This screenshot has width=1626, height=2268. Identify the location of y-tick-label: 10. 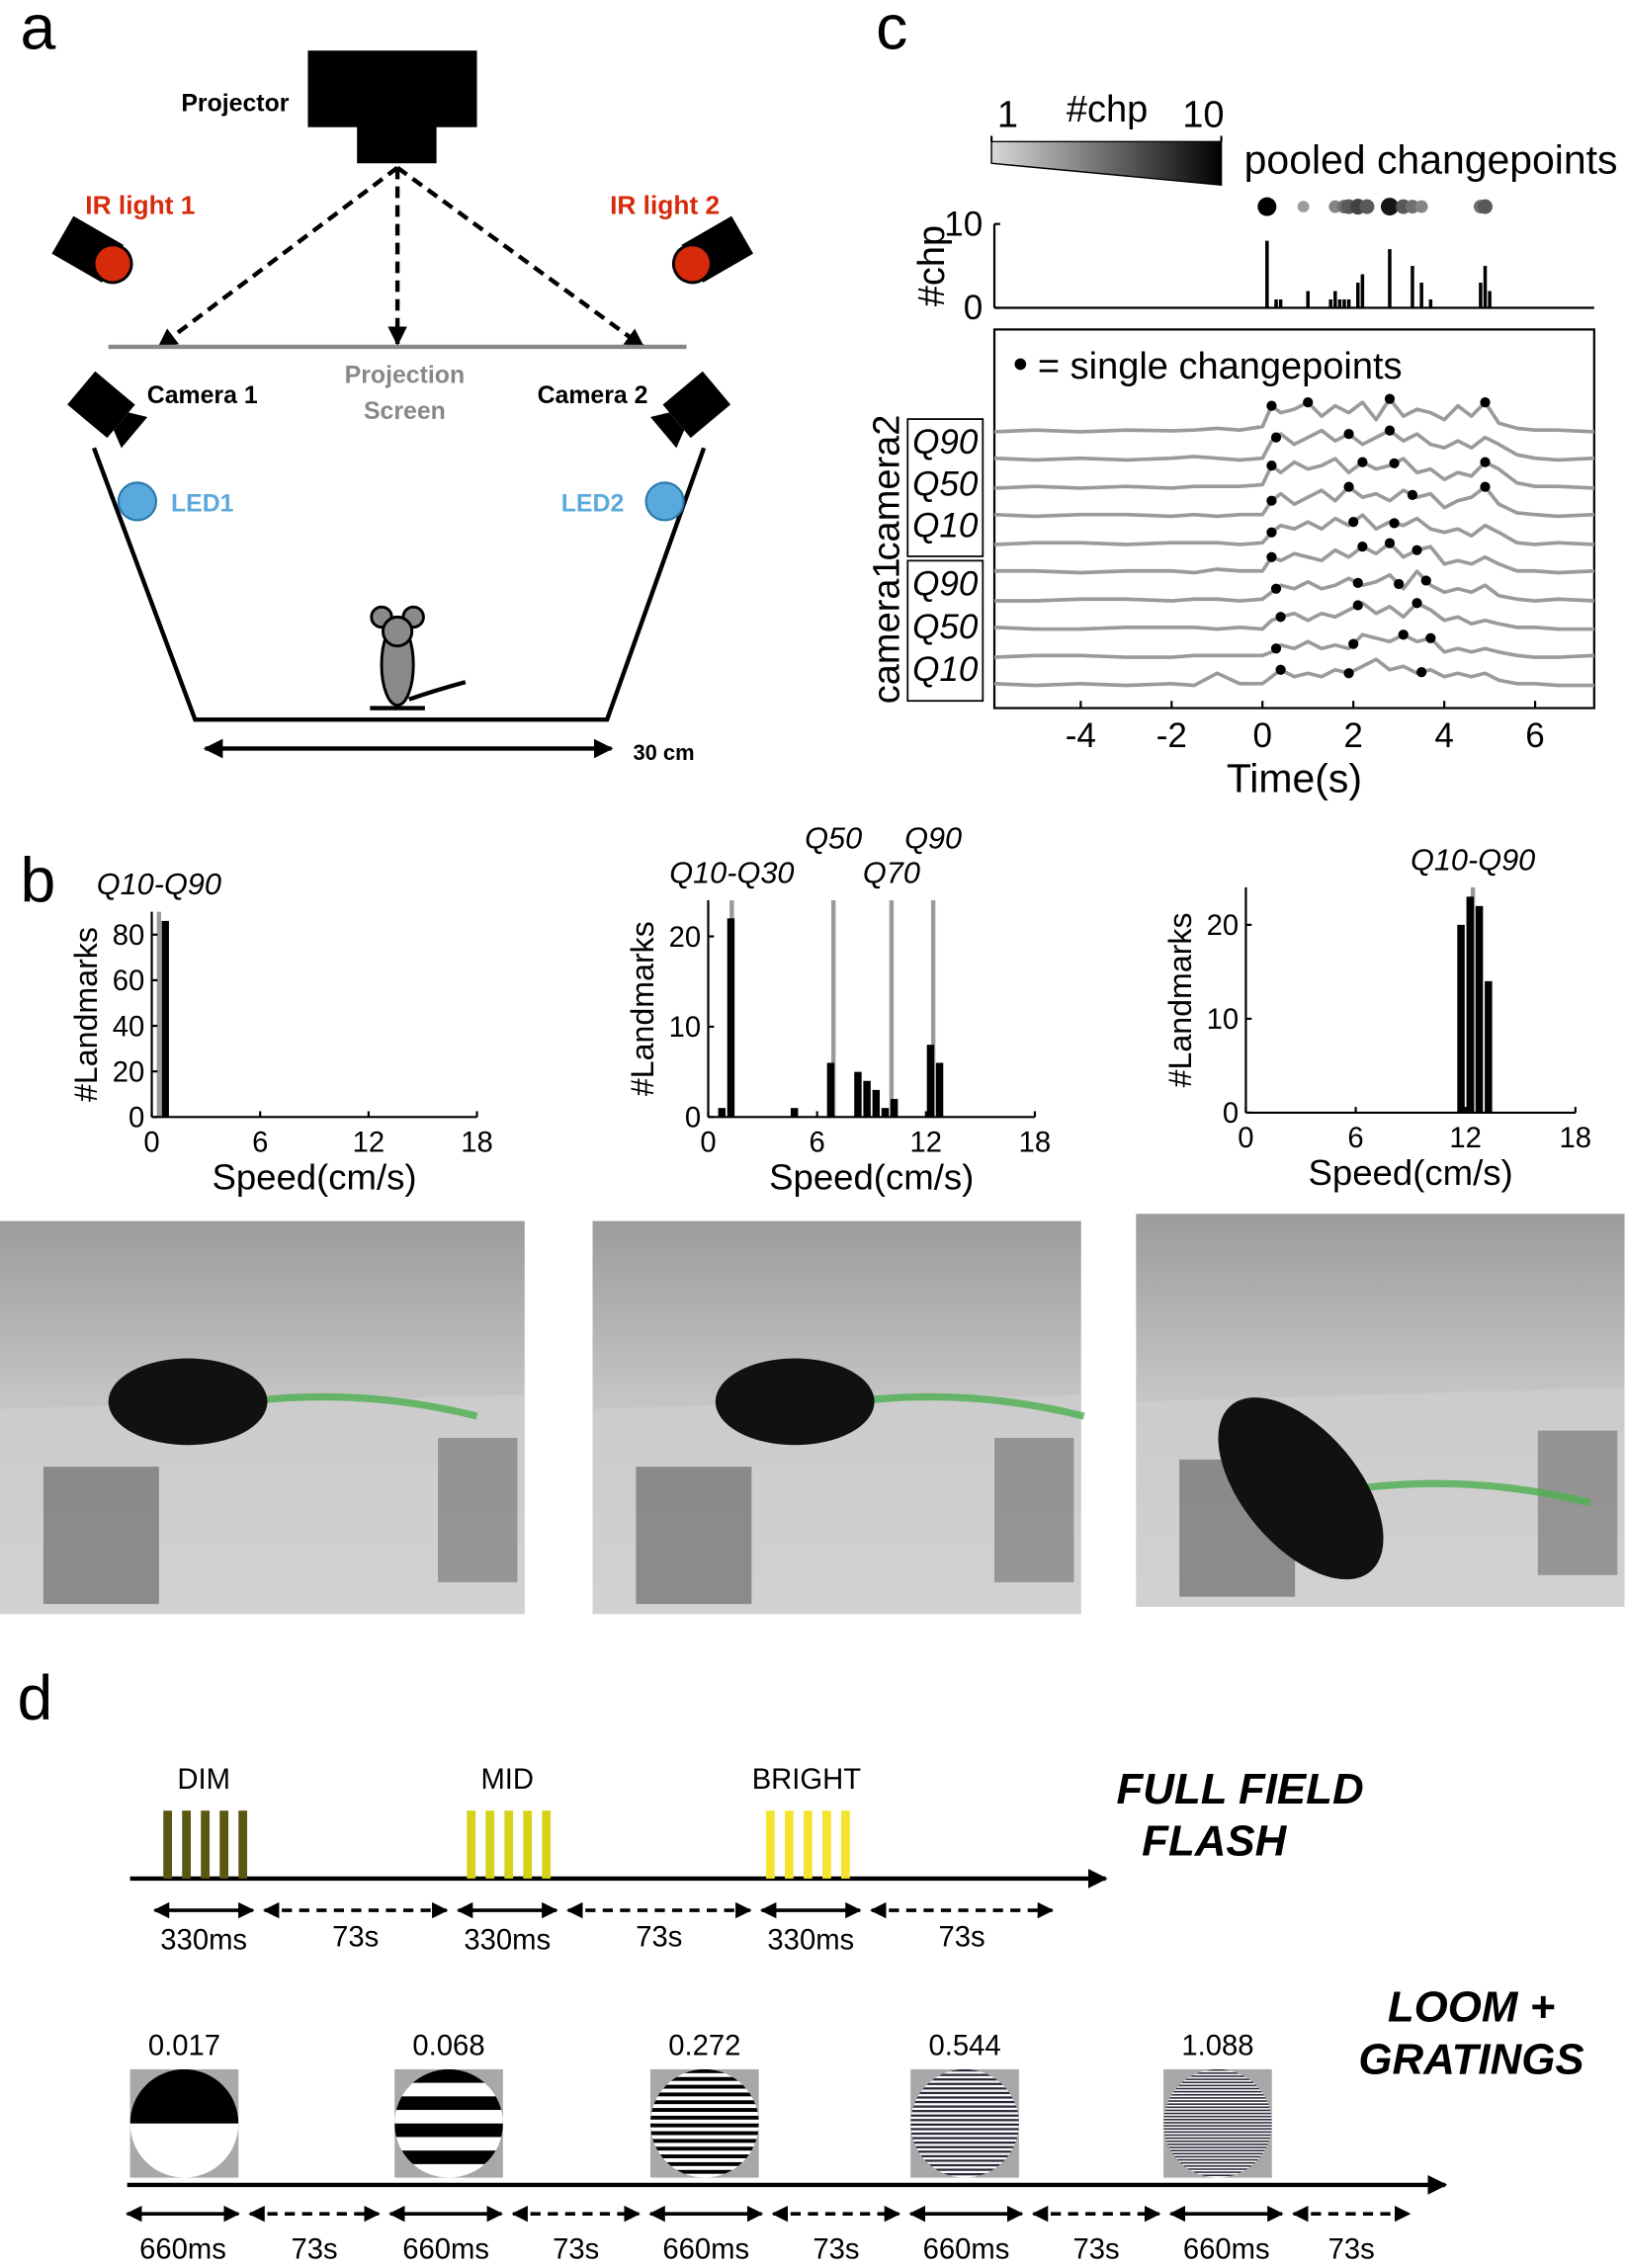
(963, 224).